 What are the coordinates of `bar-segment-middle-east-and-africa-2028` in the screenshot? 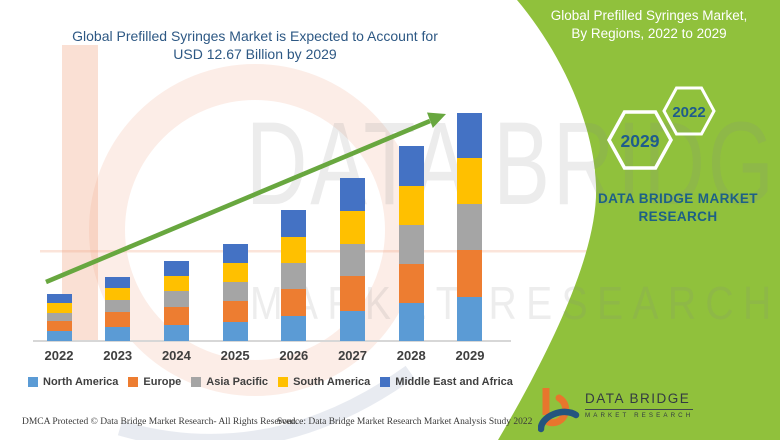 It's located at (411, 166).